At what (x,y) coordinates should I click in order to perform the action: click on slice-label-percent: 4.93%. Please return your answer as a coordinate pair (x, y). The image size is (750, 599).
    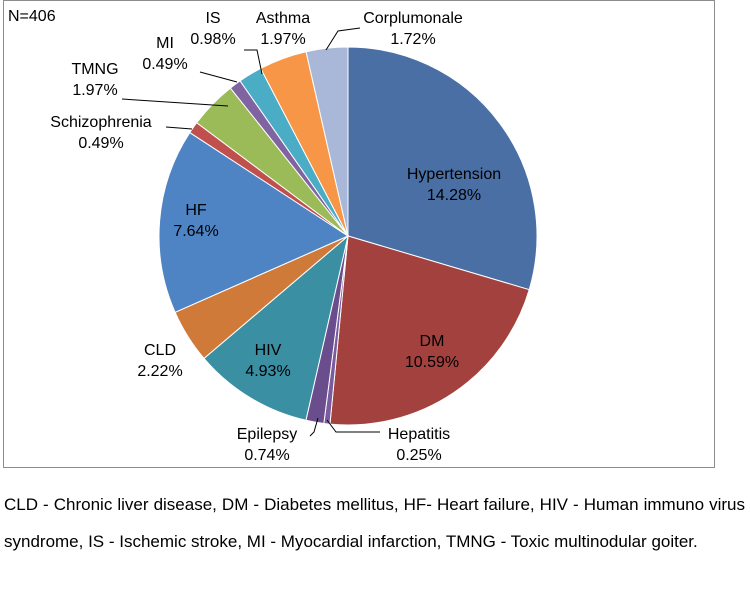
    Looking at the image, I should click on (267, 371).